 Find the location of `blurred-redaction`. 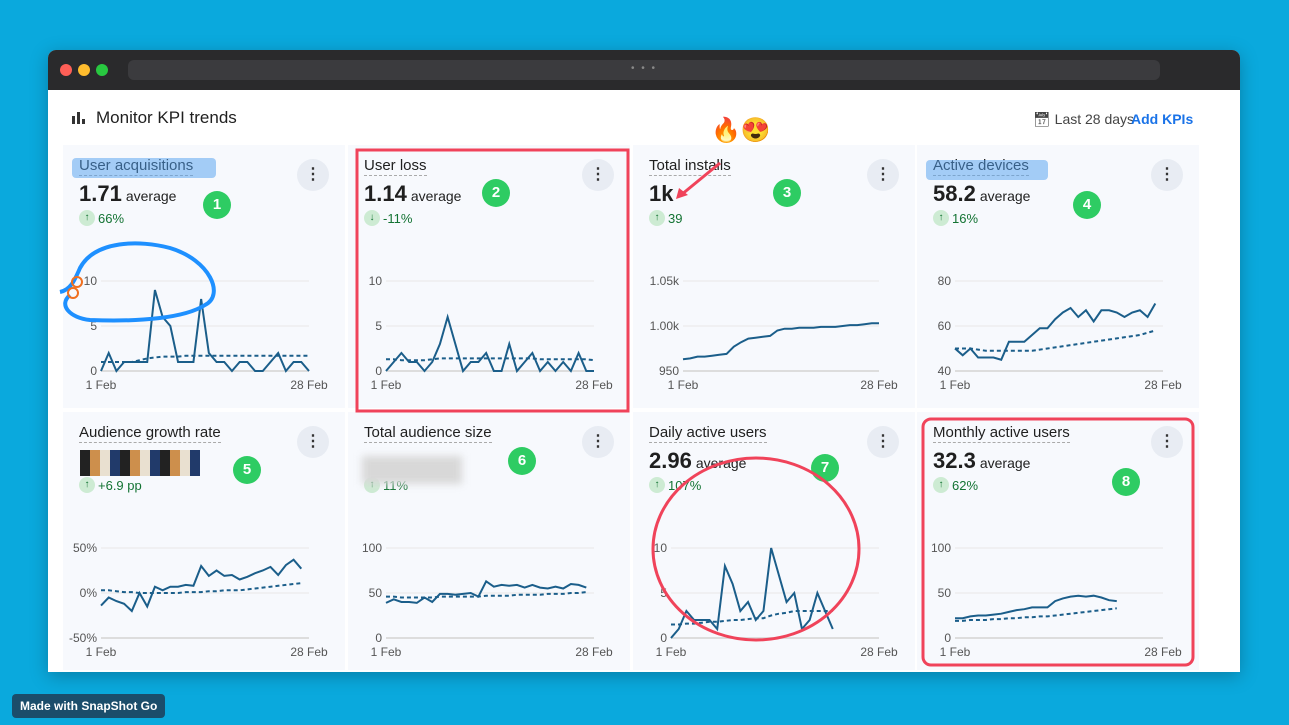

blurred-redaction is located at coordinates (412, 470).